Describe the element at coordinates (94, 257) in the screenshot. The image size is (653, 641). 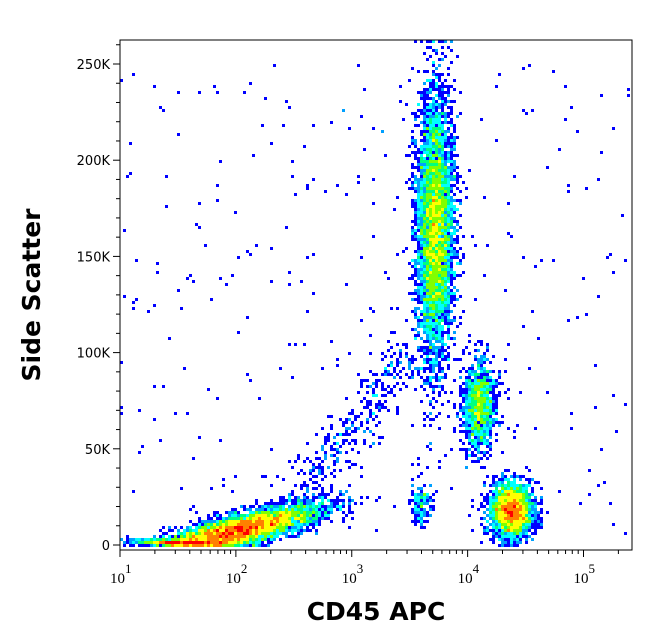
I see `y-tick-label: 150K` at that location.